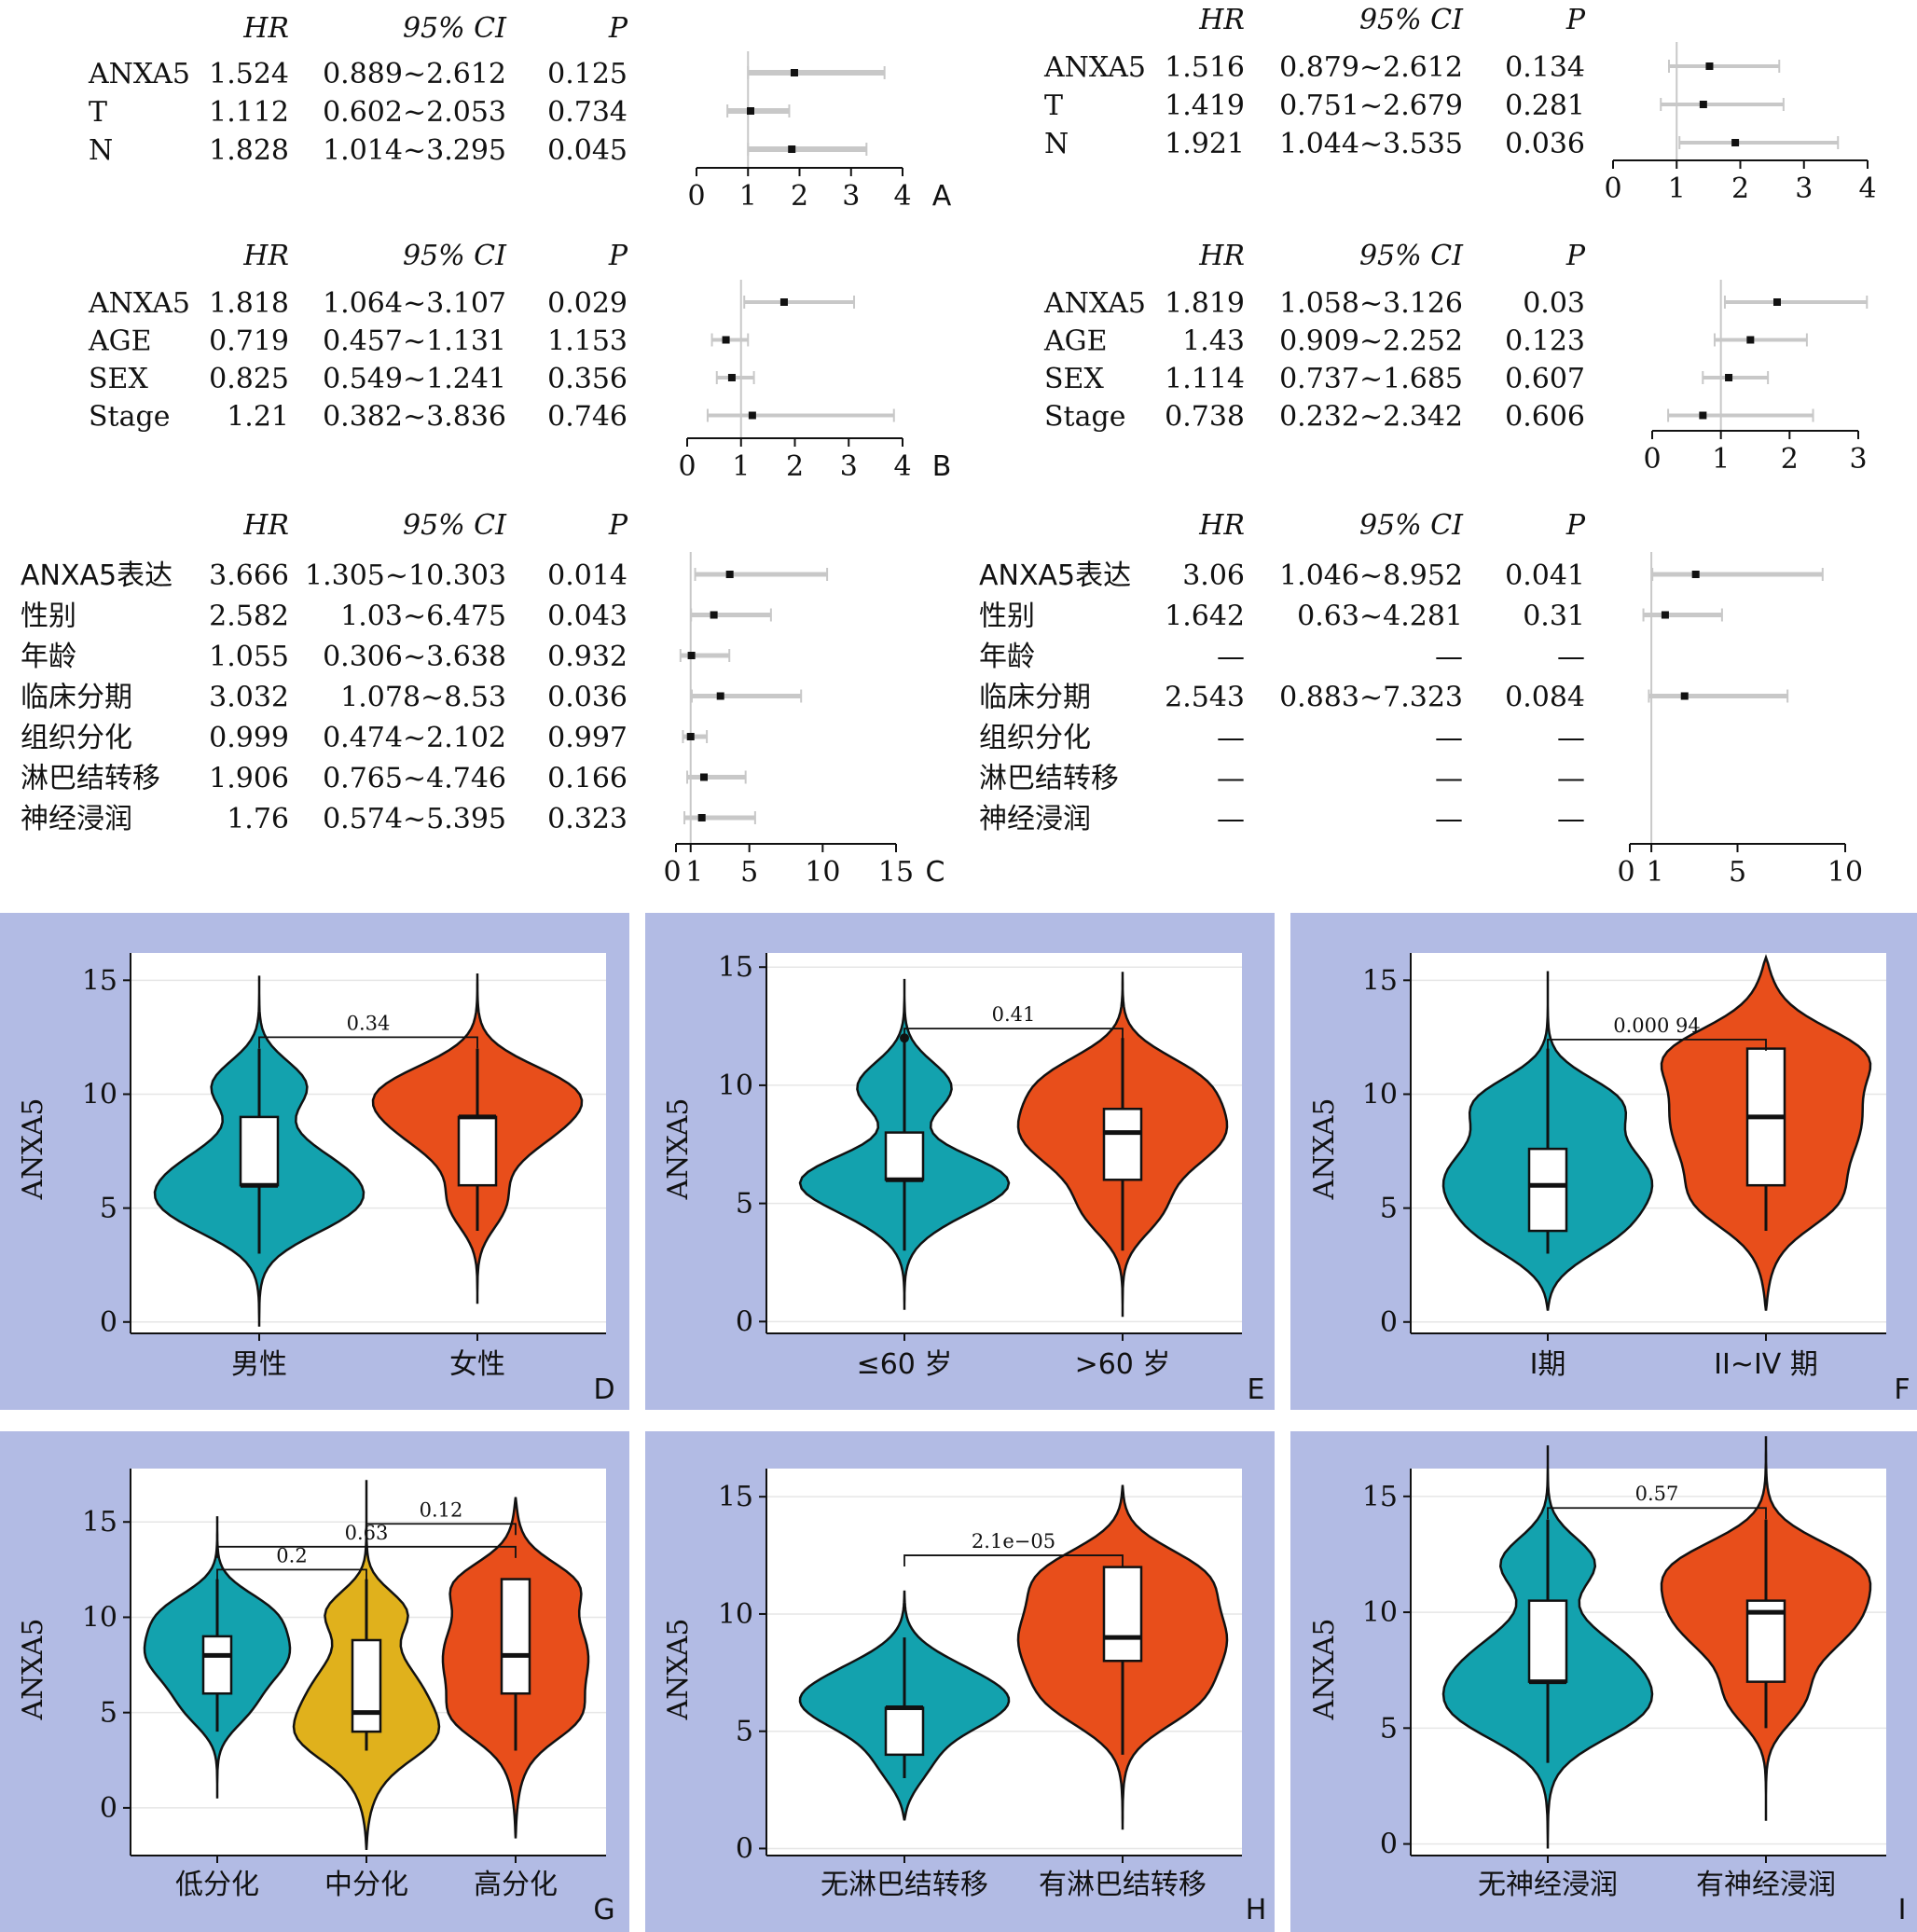  Describe the element at coordinates (588, 342) in the screenshot. I see `p-value: 1.153` at that location.